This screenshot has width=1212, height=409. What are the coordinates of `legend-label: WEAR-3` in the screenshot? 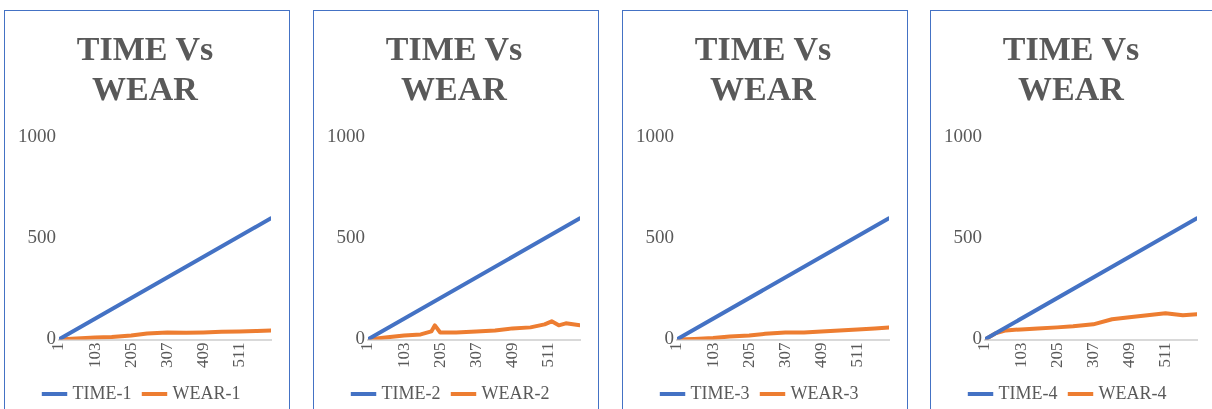 It's located at (824, 392).